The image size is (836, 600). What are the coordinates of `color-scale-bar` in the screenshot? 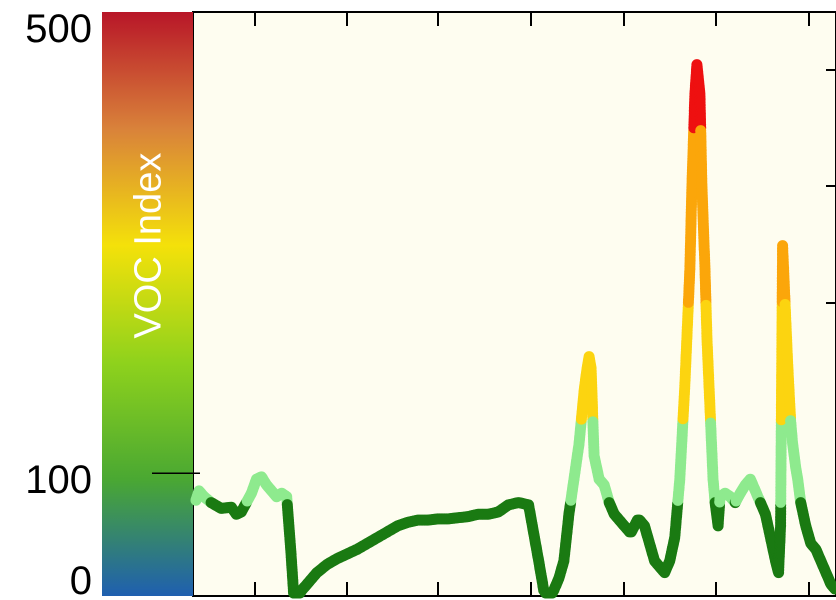 It's located at (147, 304).